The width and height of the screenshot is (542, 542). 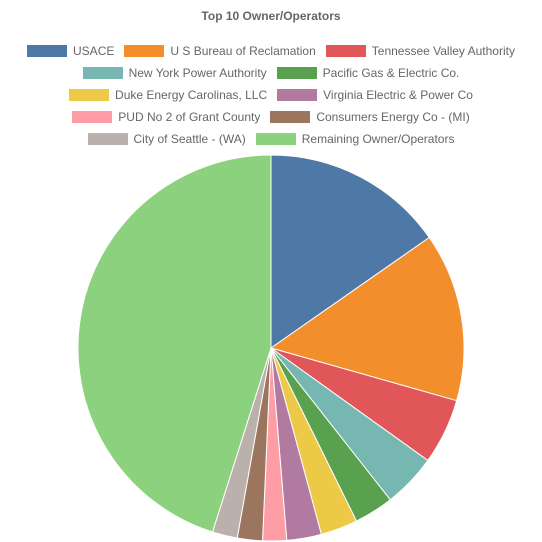 I want to click on legend-item-bureau-of-reclamation: U S Bureau of Reclamation, so click(x=220, y=51).